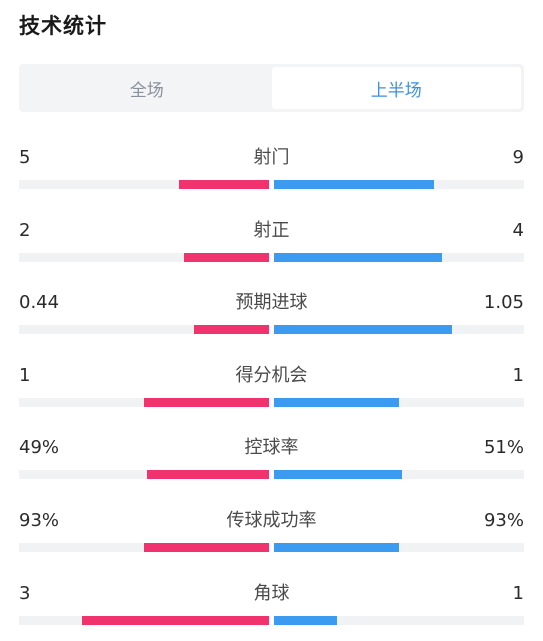  What do you see at coordinates (518, 157) in the screenshot?
I see `away-value: 9` at bounding box center [518, 157].